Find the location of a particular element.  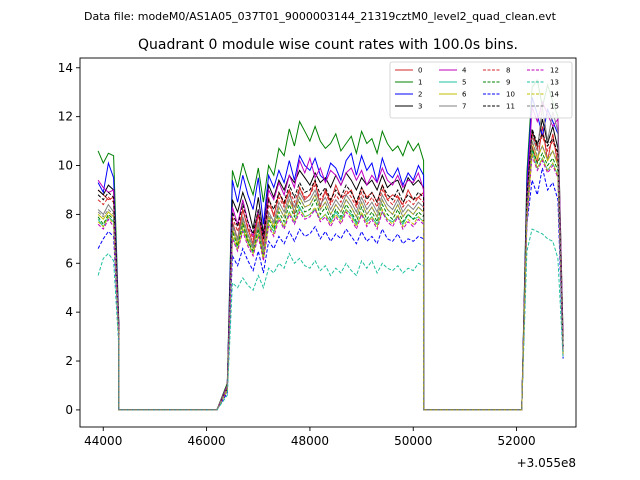

legend-label-6: 6 is located at coordinates (464, 95).